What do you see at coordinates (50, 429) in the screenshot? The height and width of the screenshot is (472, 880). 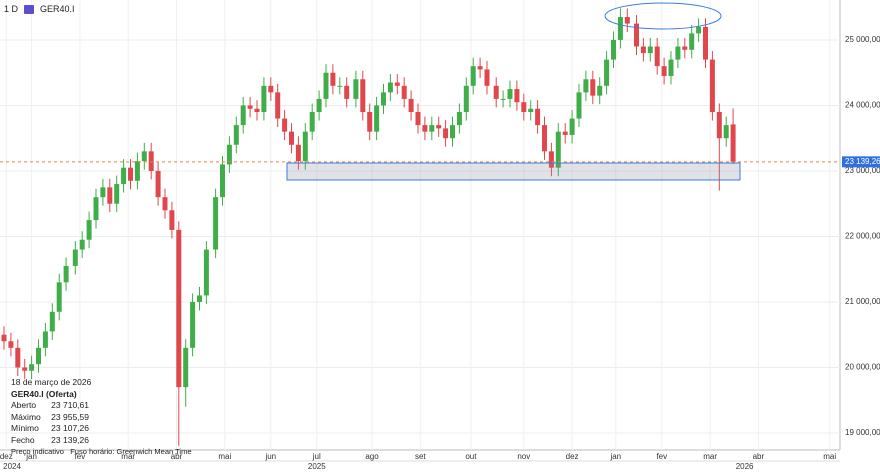 I see `info-row: Mínimo 23 107,26` at bounding box center [50, 429].